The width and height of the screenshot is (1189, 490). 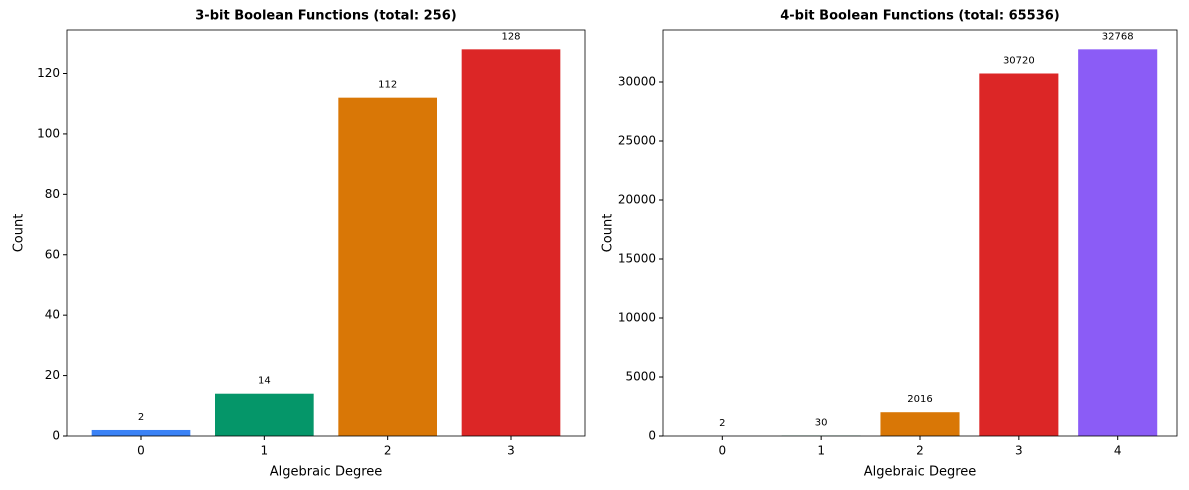 I want to click on value-label: 128, so click(x=510, y=36).